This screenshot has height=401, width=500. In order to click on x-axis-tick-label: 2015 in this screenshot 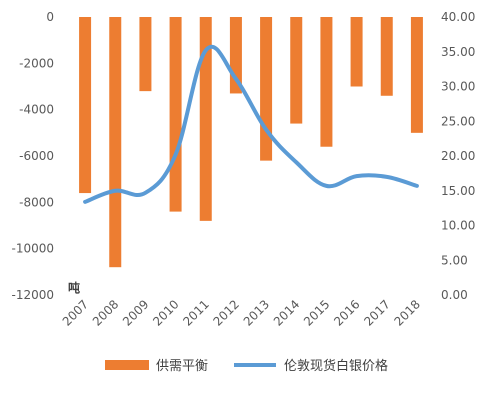, I will do `click(316, 312)`.